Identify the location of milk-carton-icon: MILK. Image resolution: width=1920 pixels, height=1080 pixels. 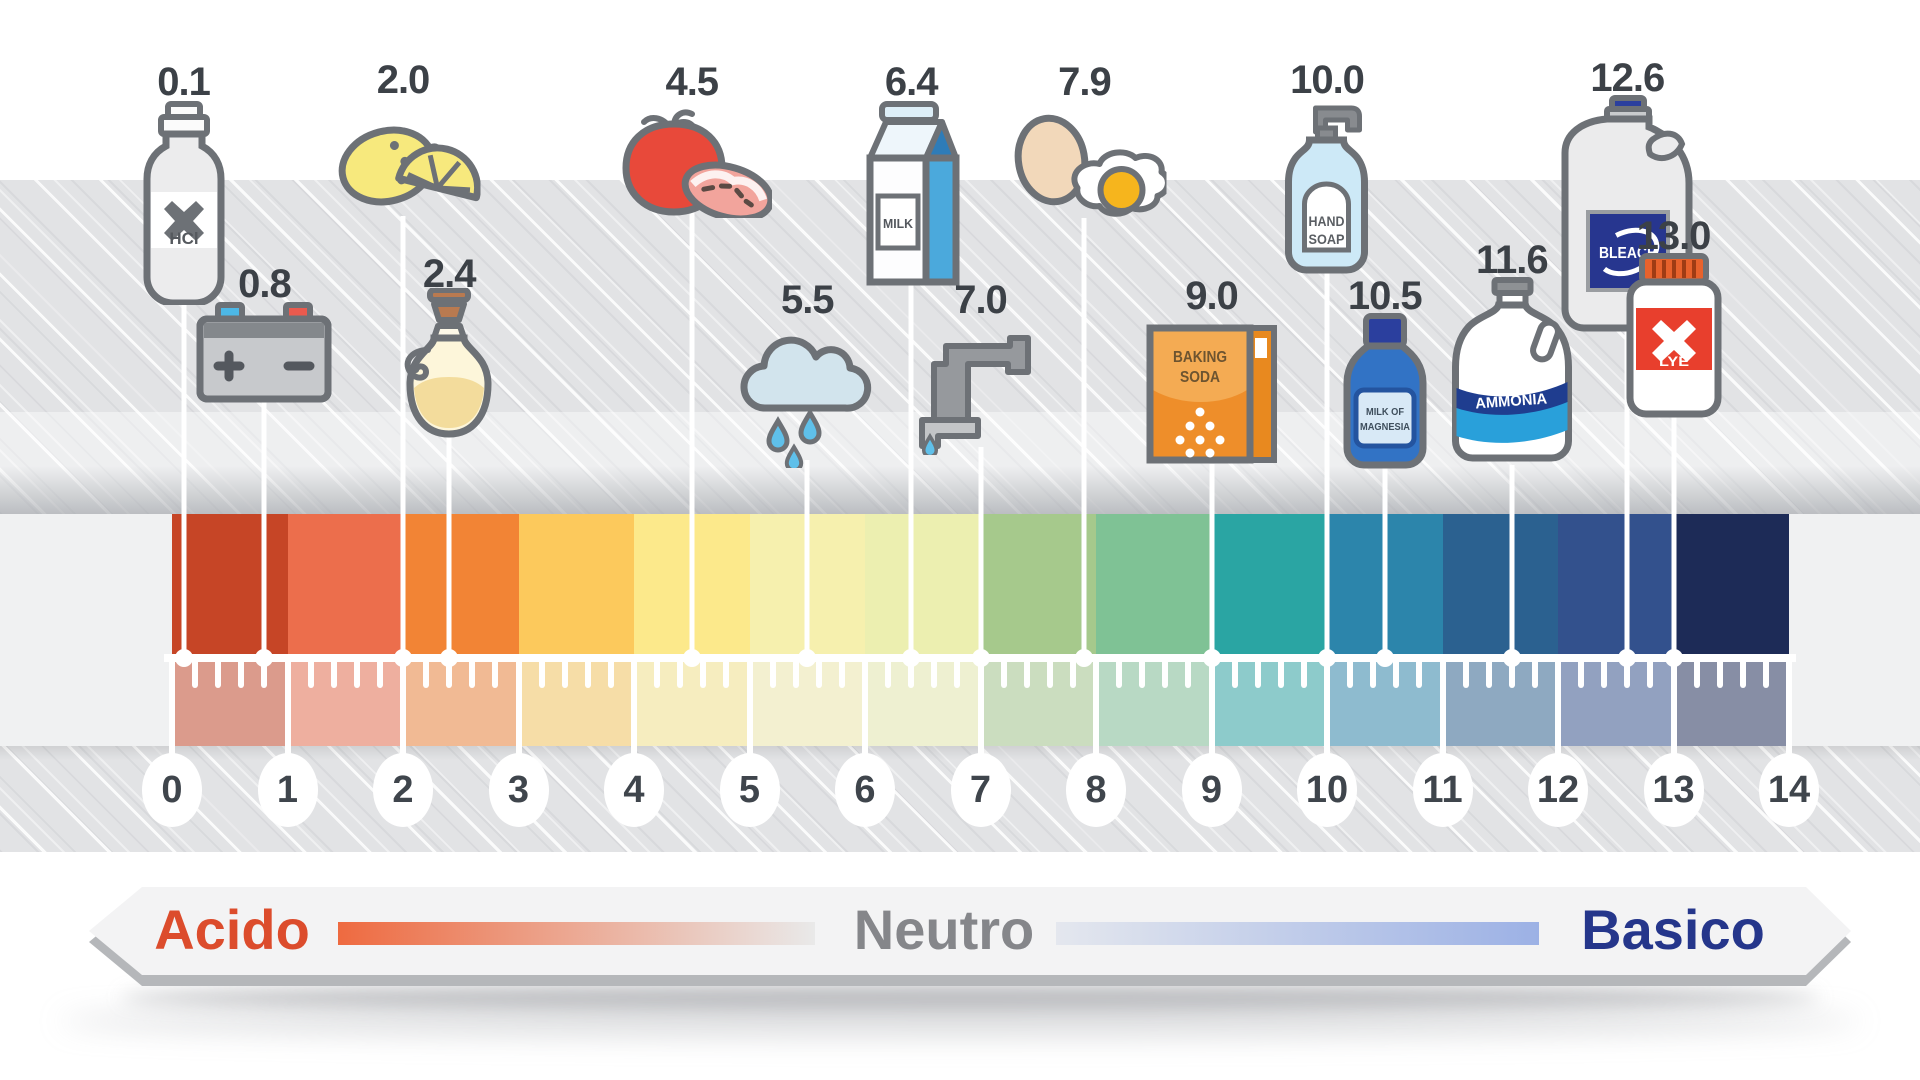
(913, 193).